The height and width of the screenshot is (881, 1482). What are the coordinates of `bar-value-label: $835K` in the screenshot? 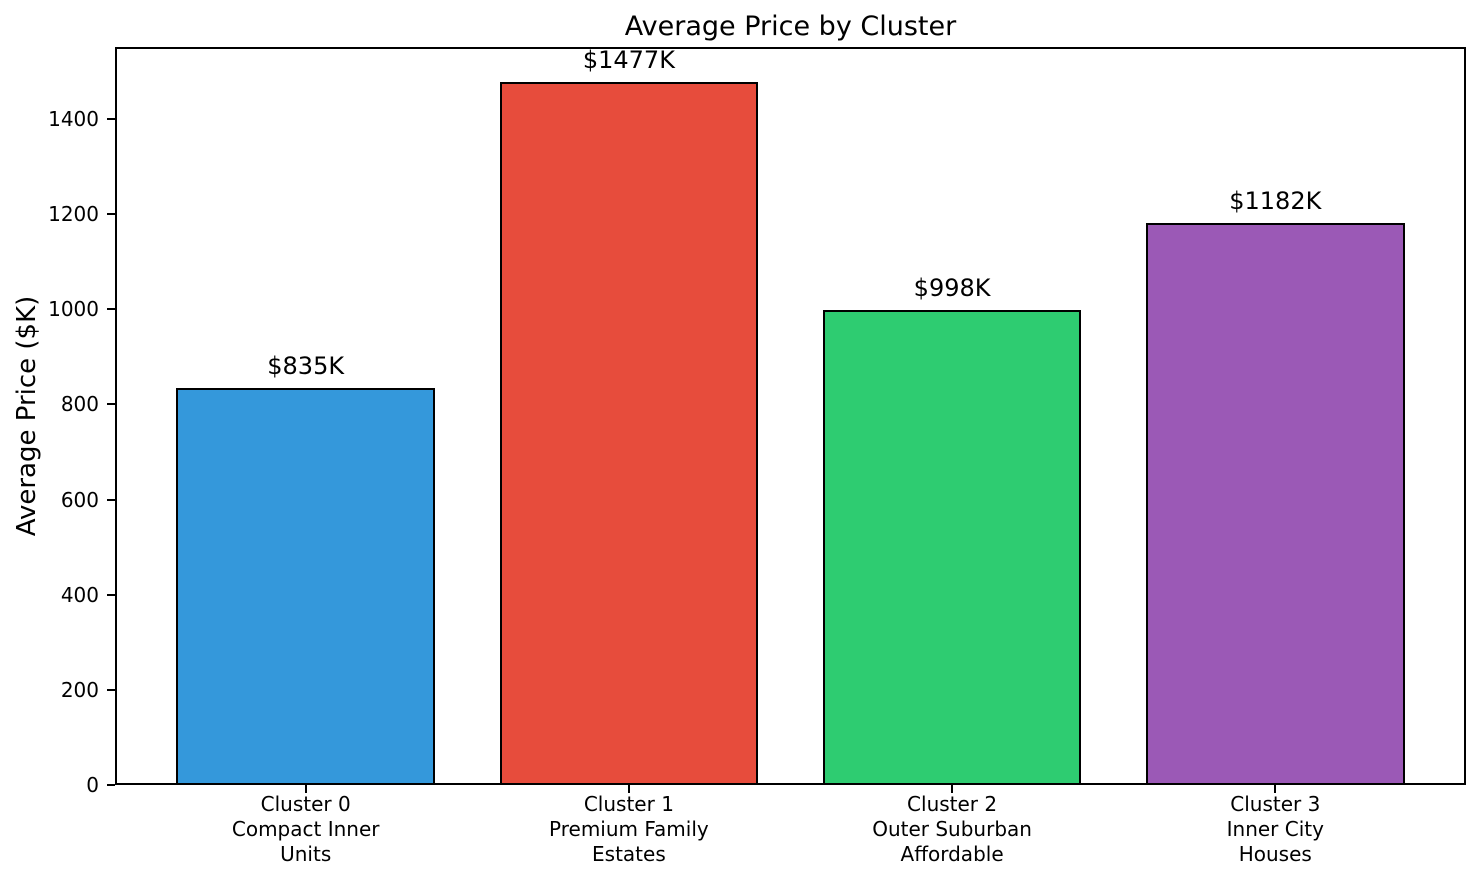 It's located at (306, 365).